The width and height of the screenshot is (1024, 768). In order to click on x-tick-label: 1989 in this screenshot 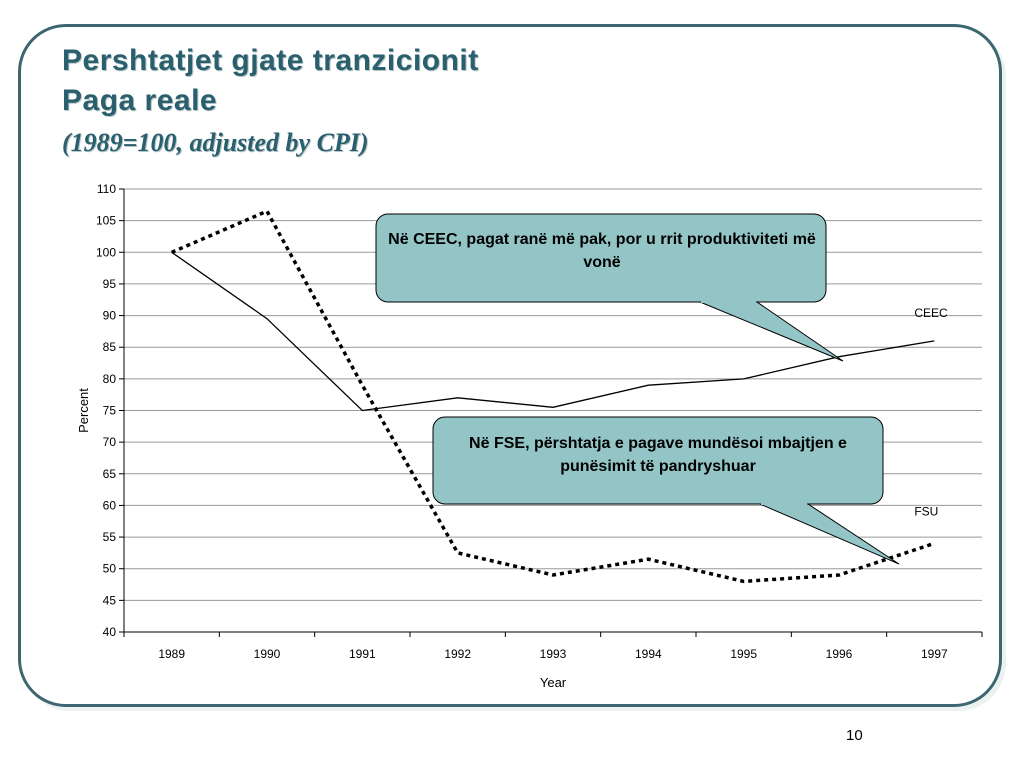, I will do `click(171, 654)`.